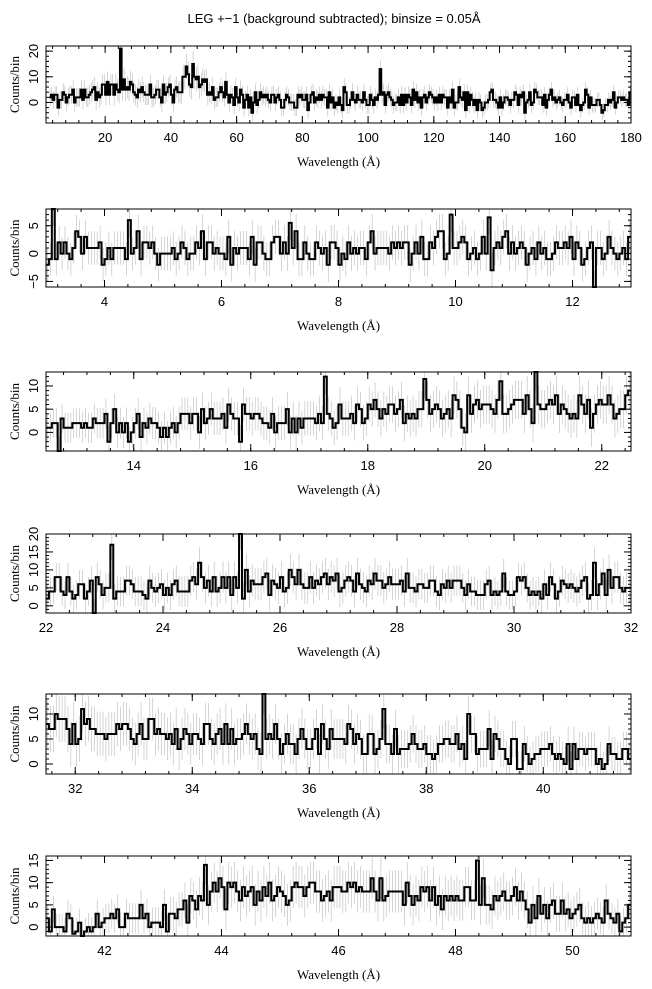 The width and height of the screenshot is (652, 989). I want to click on x-tick-label: 10, so click(455, 301).